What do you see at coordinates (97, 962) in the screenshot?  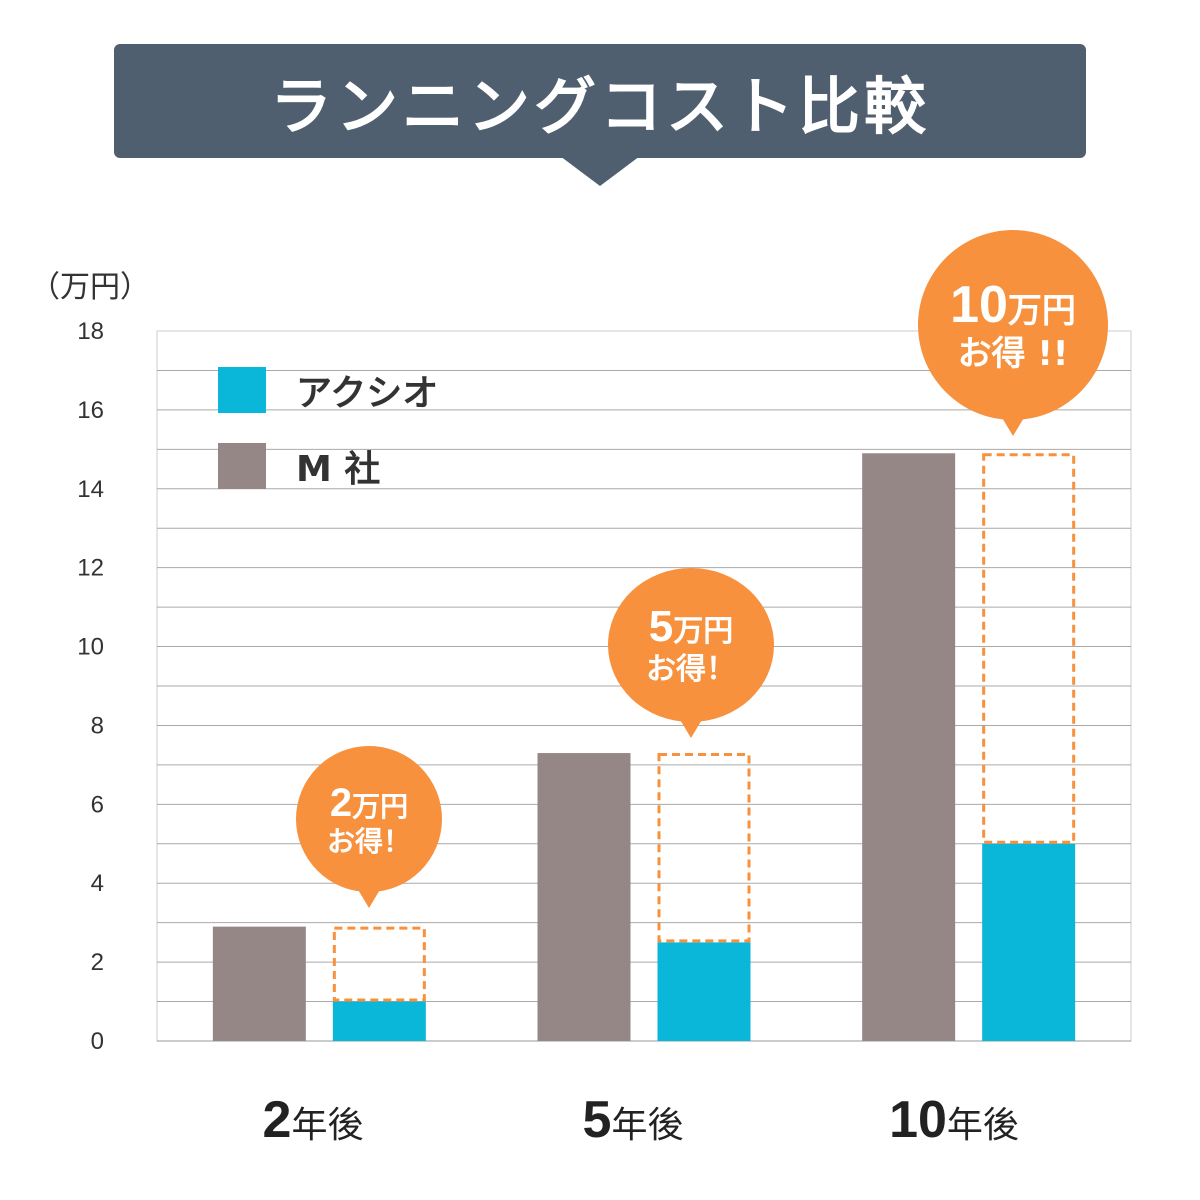 I see `y-tick-label: 2` at bounding box center [97, 962].